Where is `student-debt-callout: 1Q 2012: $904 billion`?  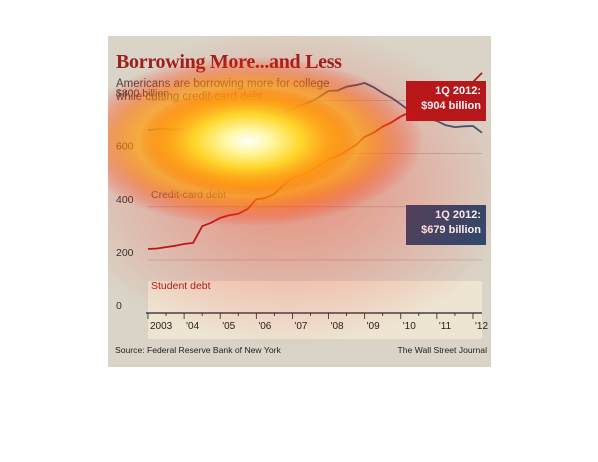 student-debt-callout: 1Q 2012: $904 billion is located at coordinates (446, 101).